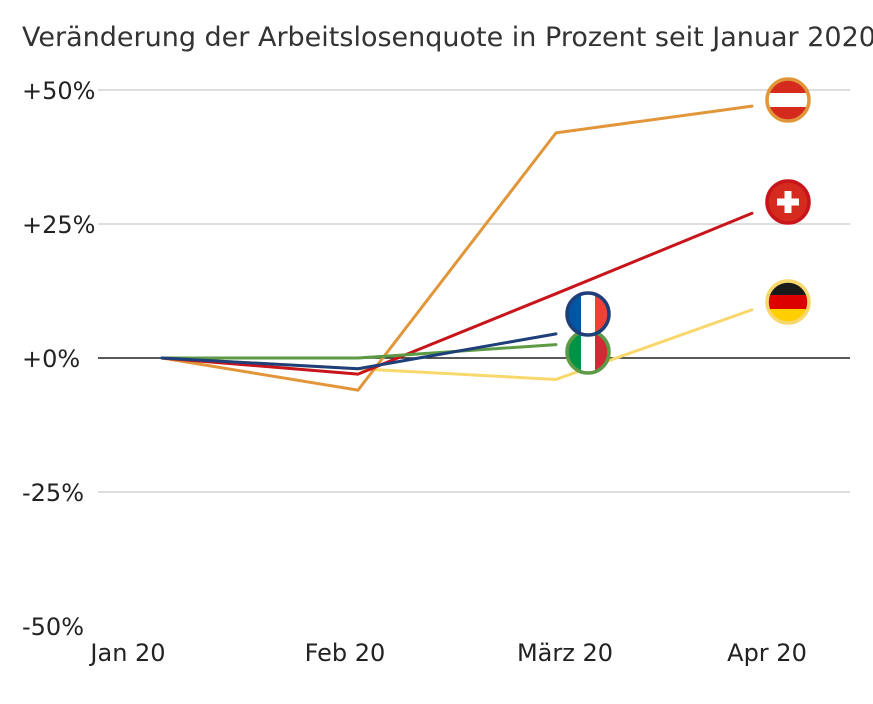 This screenshot has width=873, height=704. Describe the element at coordinates (51, 359) in the screenshot. I see `y-tick-label: +0%` at that location.